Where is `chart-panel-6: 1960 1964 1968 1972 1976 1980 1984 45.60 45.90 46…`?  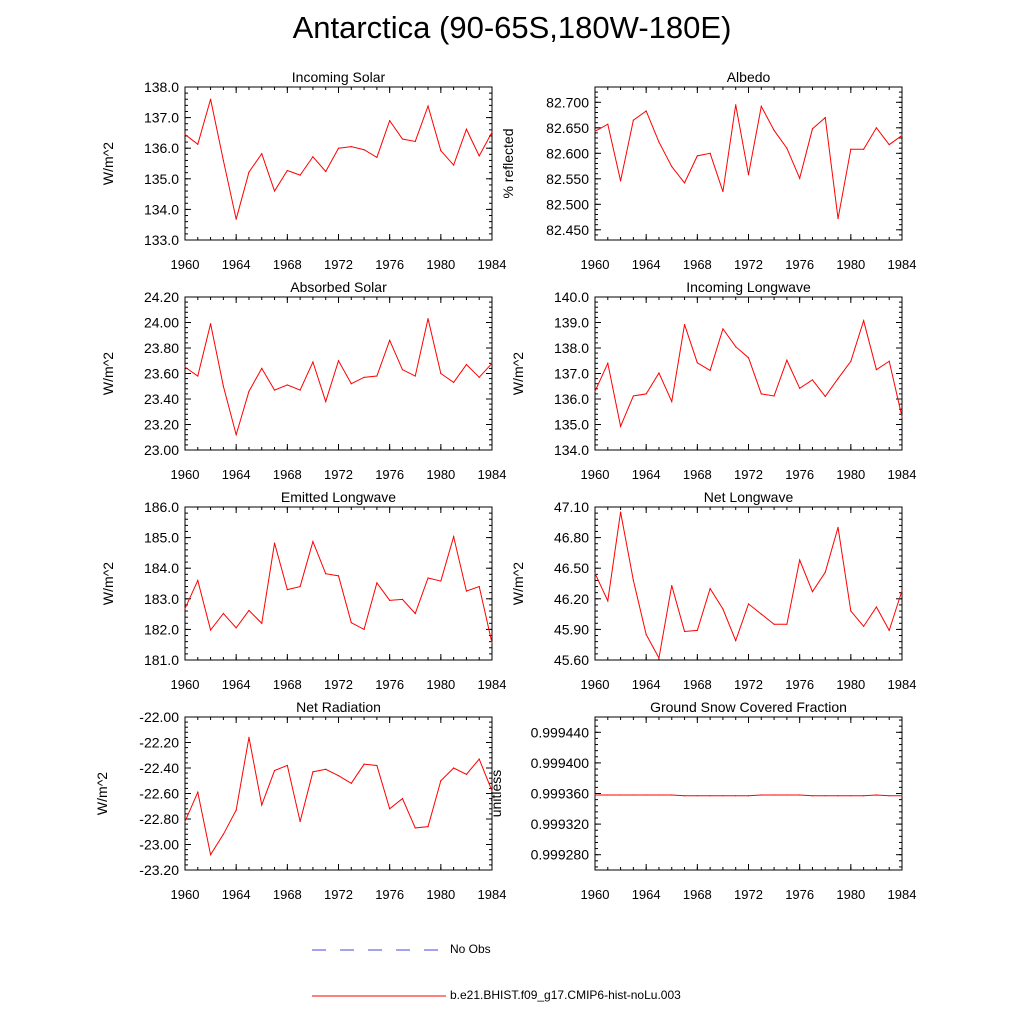 chart-panel-6: 1960 1964 1968 1972 1976 1980 1984 45.60 45.90 46… is located at coordinates (713, 590).